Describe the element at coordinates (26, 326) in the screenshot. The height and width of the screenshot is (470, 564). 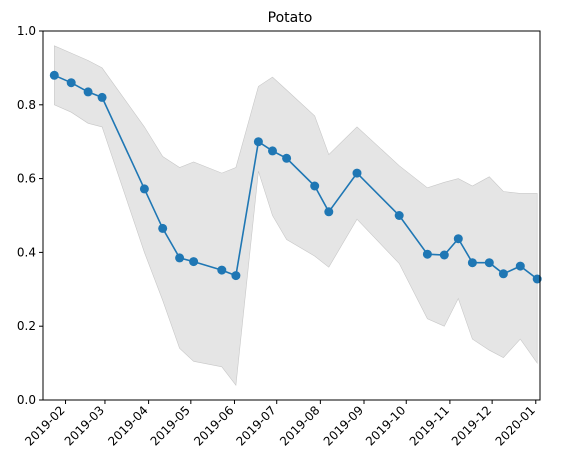
I see `y-tick-label: 0.2` at that location.